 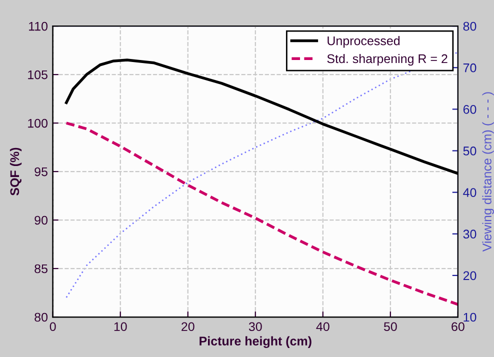 What do you see at coordinates (469, 151) in the screenshot?
I see `y2-tick-label: 50` at bounding box center [469, 151].